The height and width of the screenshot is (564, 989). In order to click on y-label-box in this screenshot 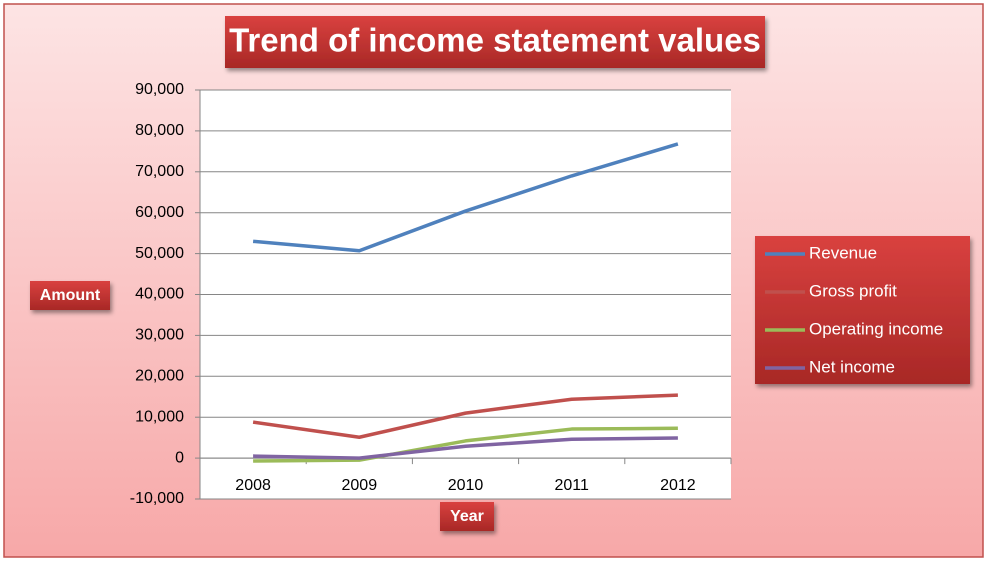, I will do `click(70, 295)`.